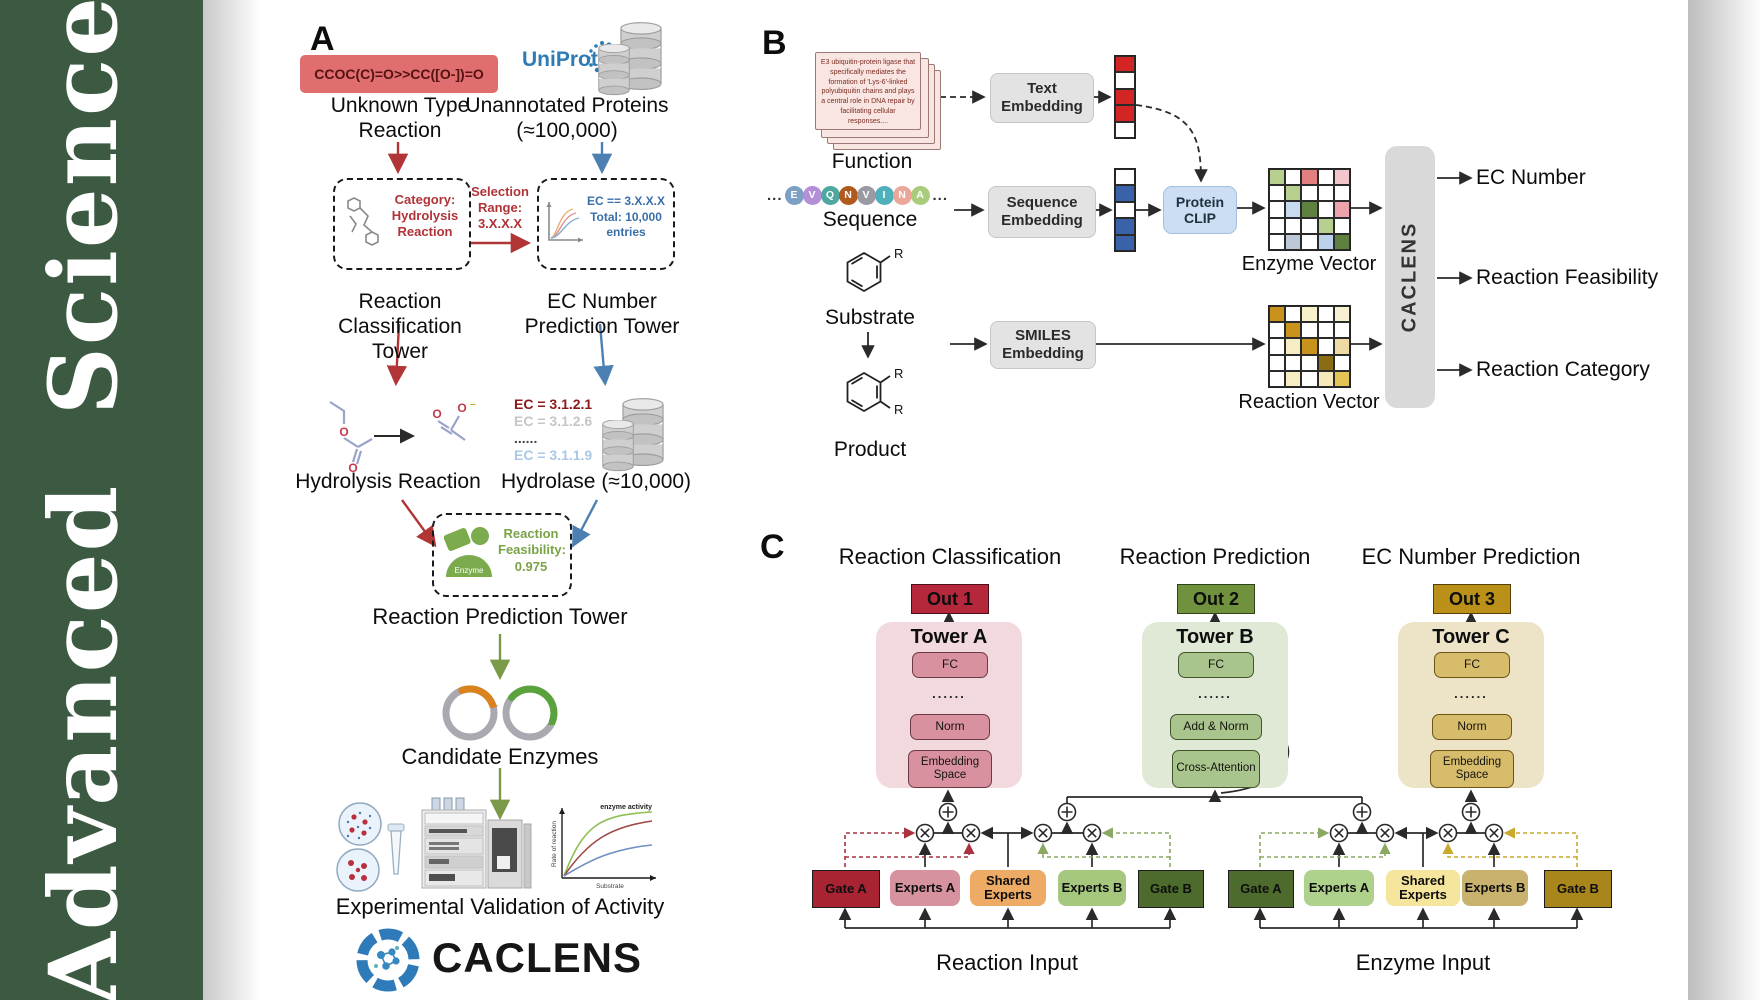  I want to click on category-dashed-box, so click(402, 224).